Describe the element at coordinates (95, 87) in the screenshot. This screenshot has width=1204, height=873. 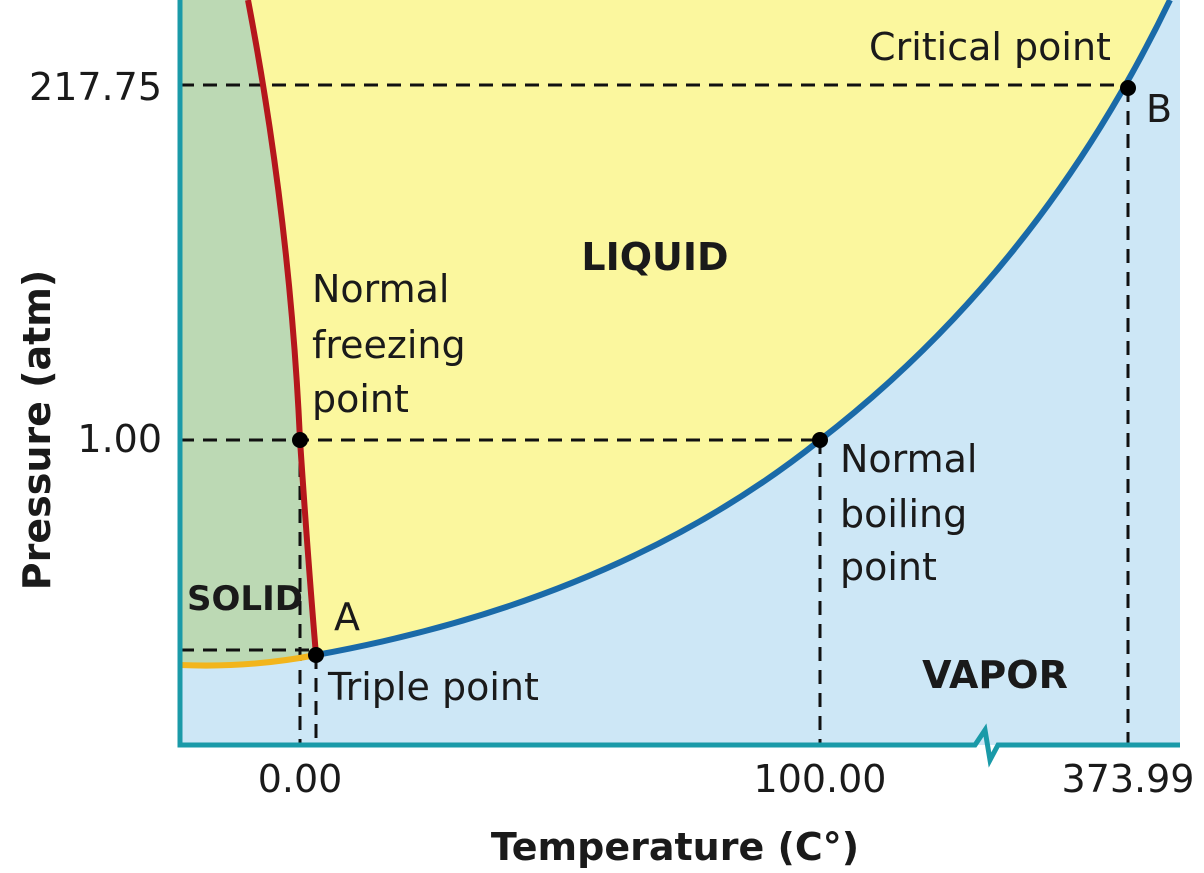
I see `y-tick-label: 217.75` at that location.